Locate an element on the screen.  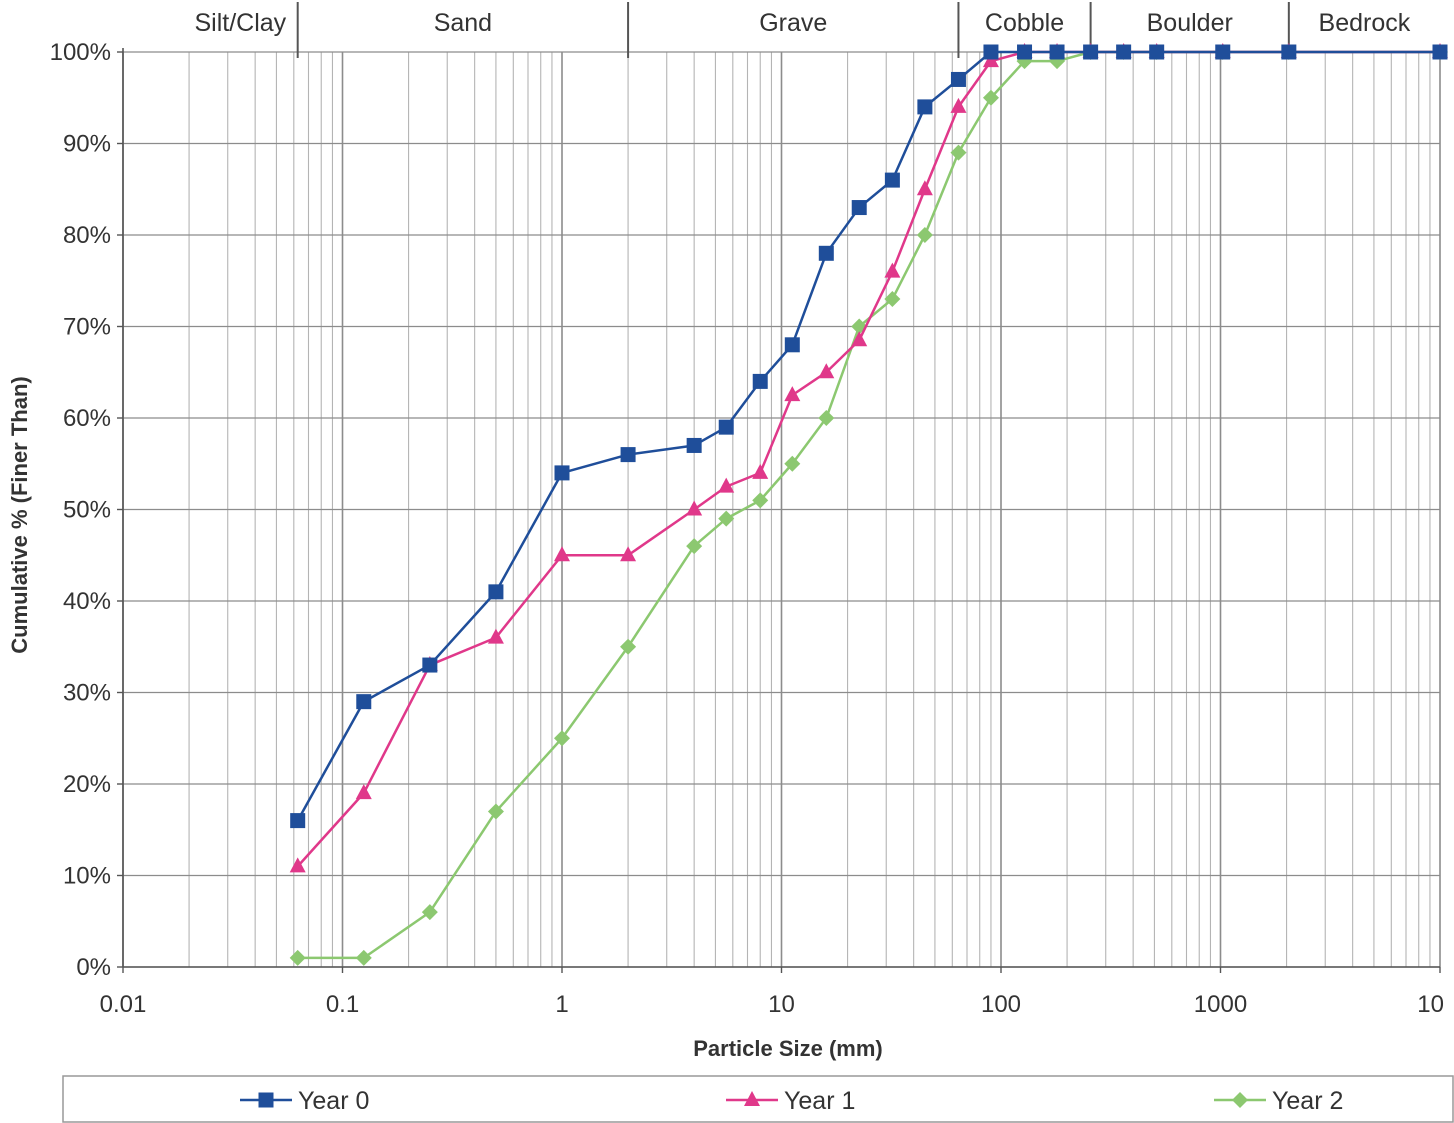
legend-label: Year 2 is located at coordinates (1307, 1101).